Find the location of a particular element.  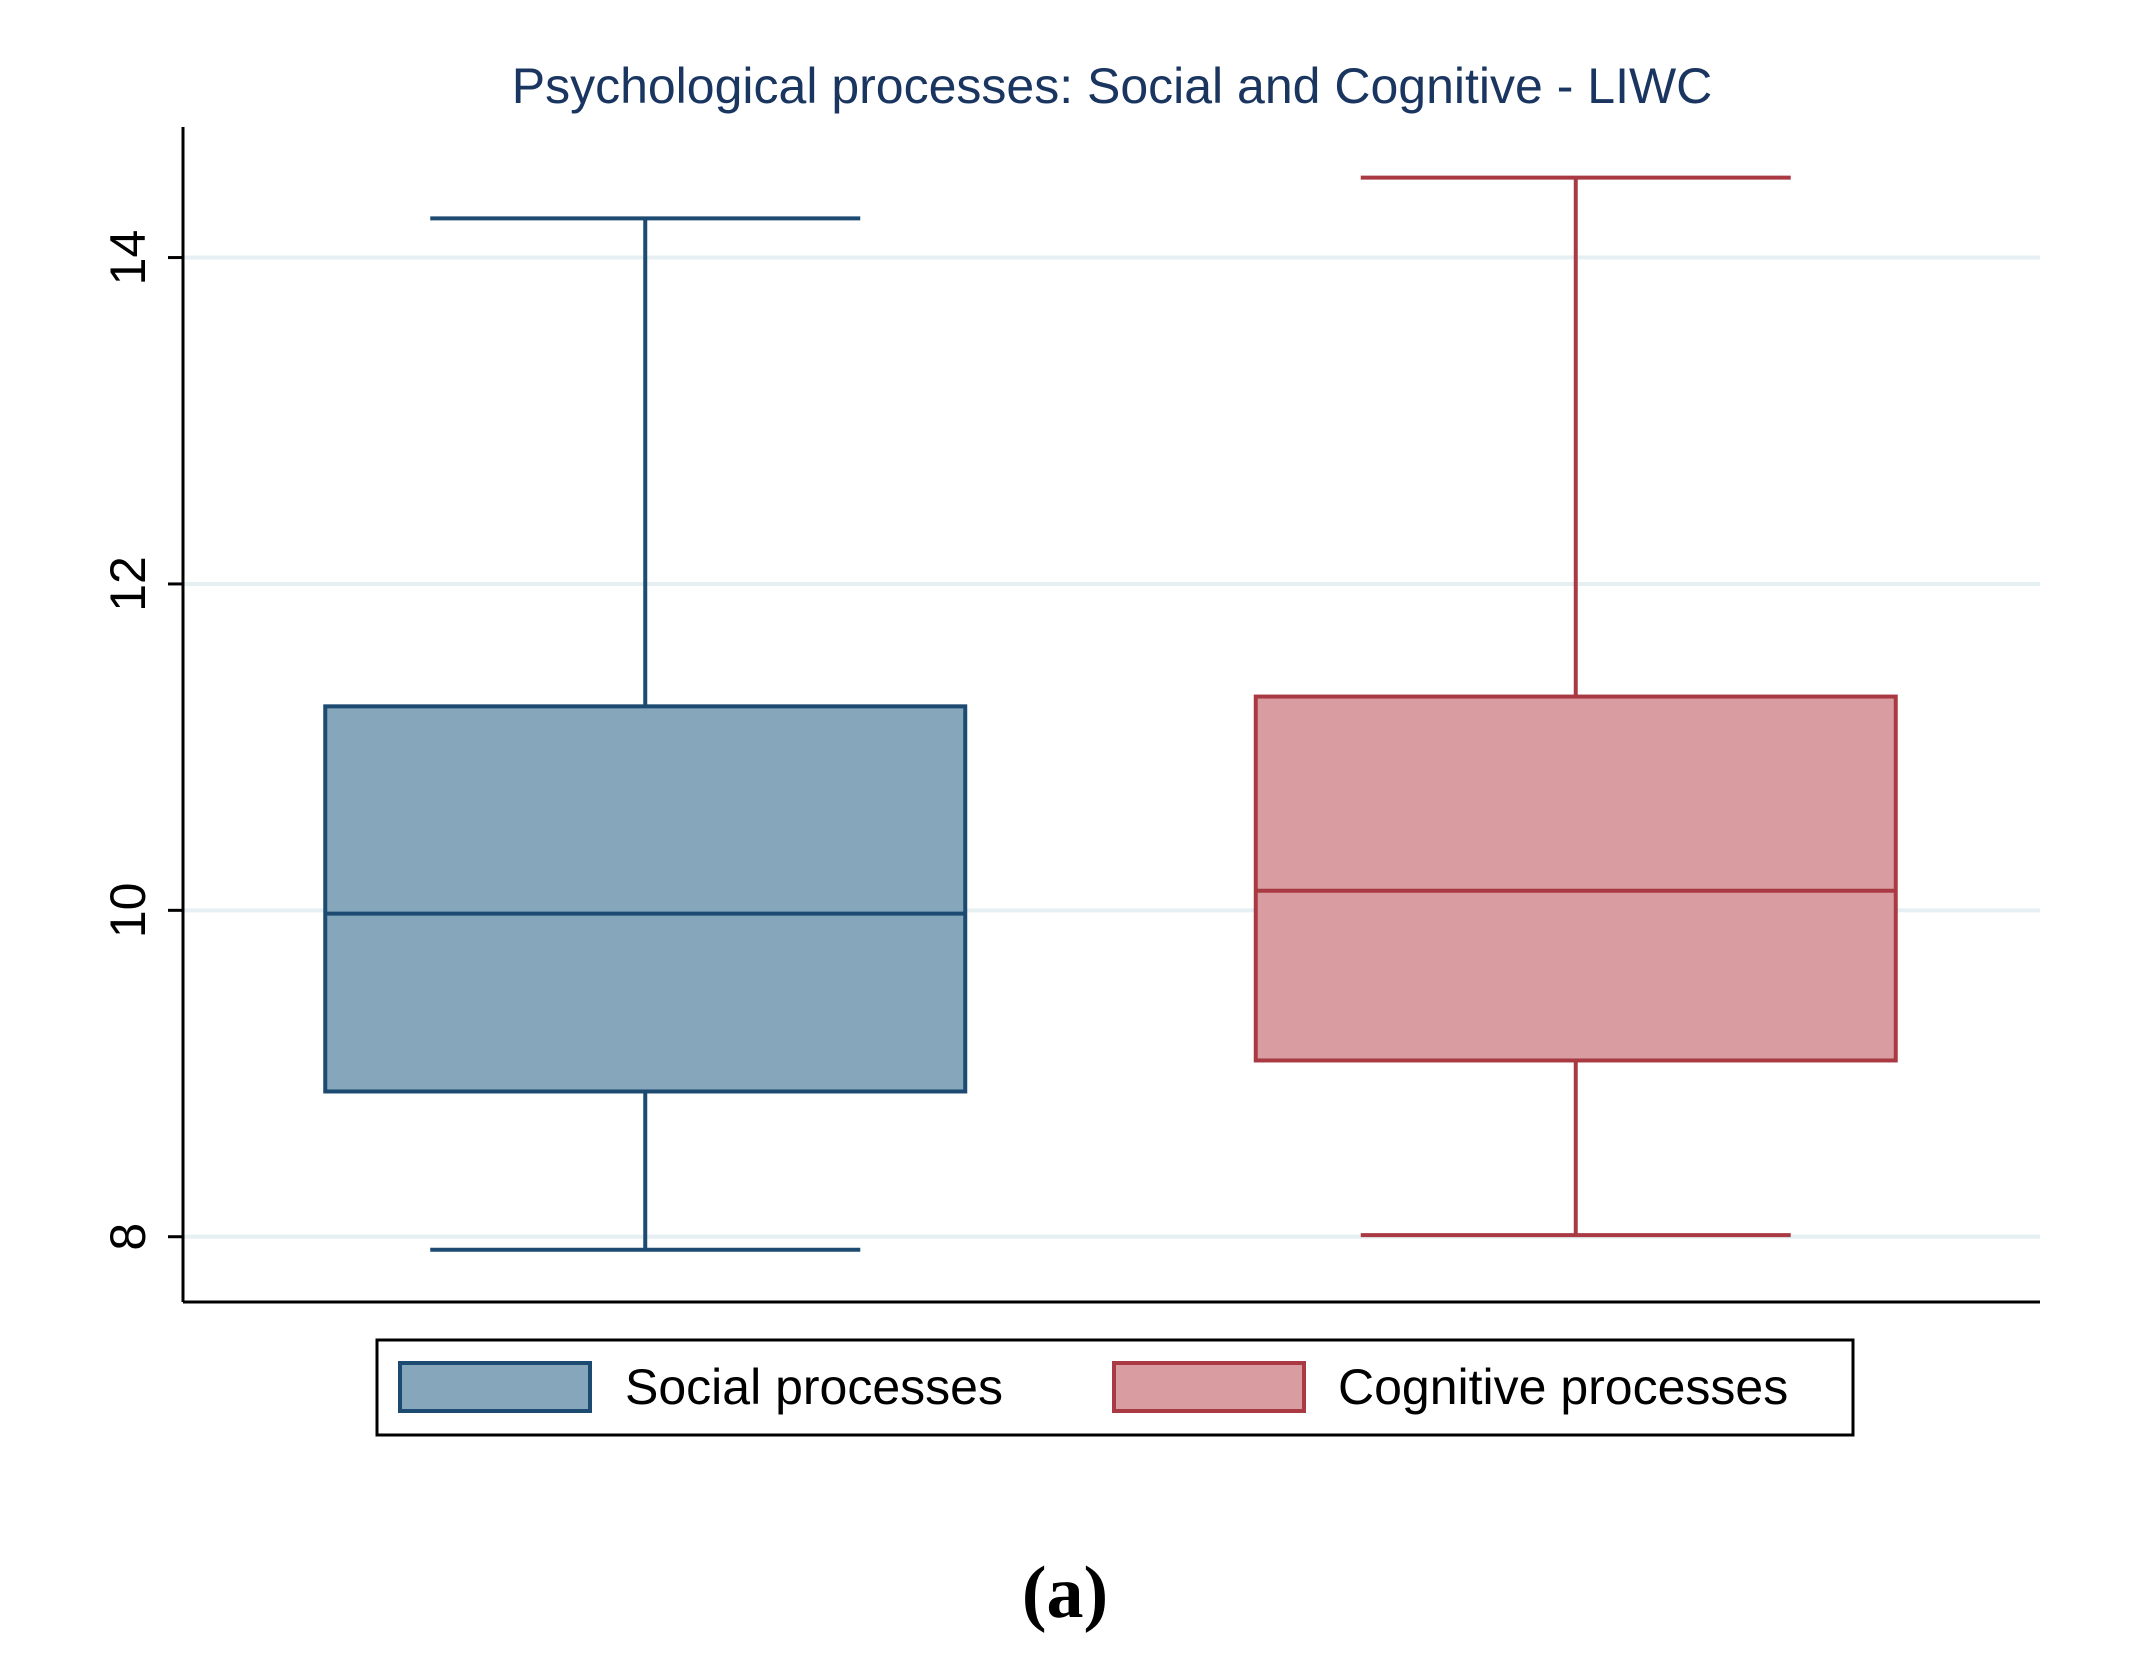

y-tick-label-12: 12 is located at coordinates (128, 584).